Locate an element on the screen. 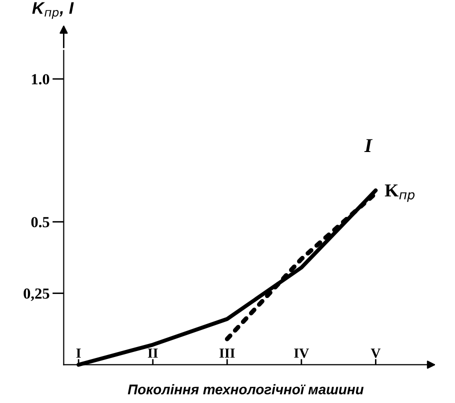 Image resolution: width=455 pixels, height=403 pixels. x-axis-title: Покоління технологічної машини is located at coordinates (246, 389).